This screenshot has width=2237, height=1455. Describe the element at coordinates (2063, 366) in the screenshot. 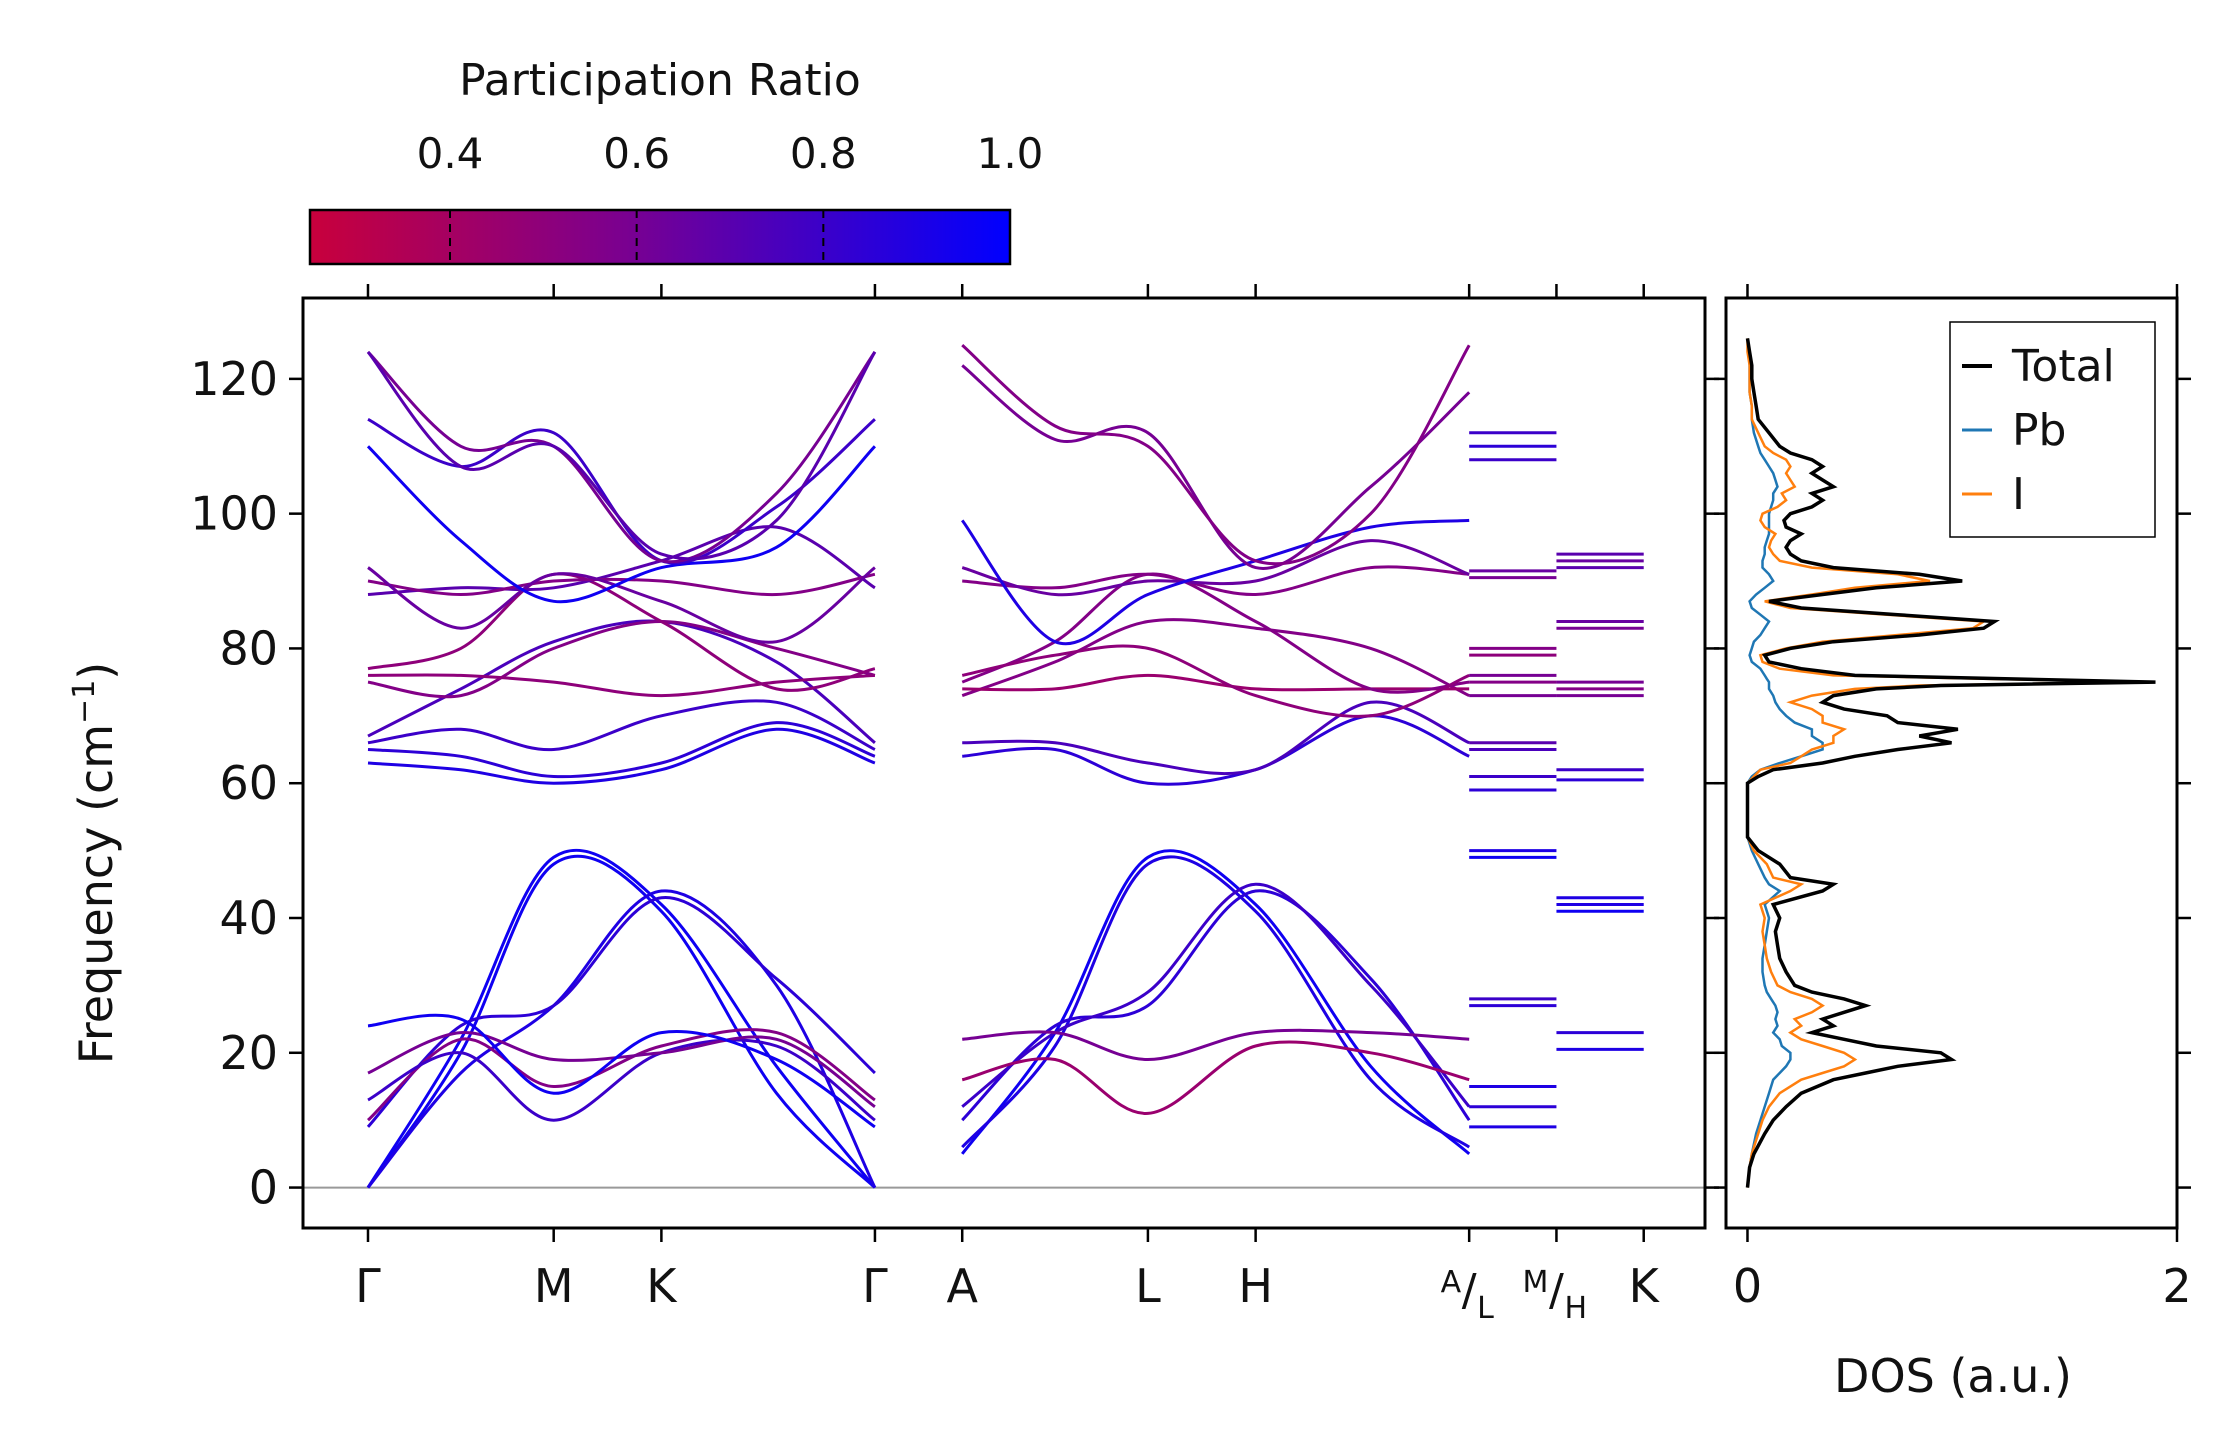

I see `legend-label-total: Total` at that location.